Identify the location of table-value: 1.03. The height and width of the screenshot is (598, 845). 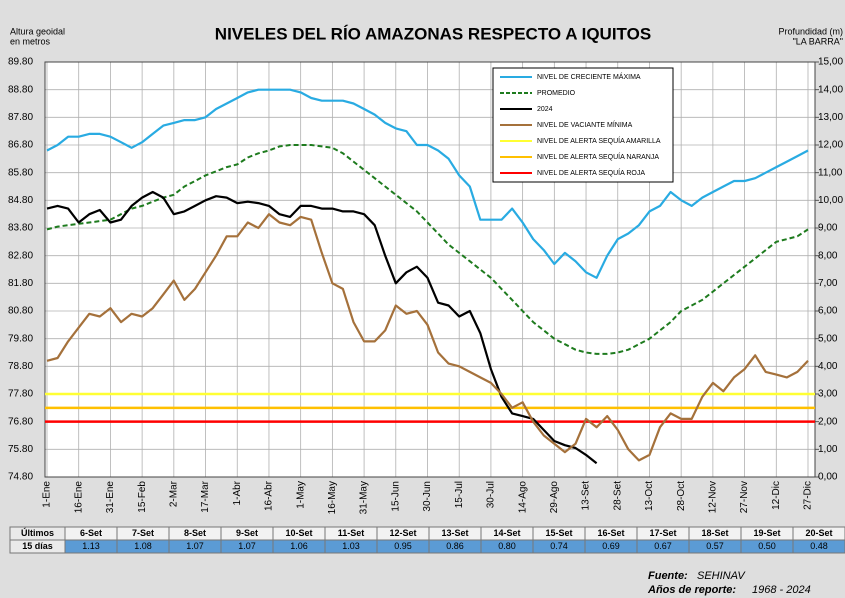
(351, 546).